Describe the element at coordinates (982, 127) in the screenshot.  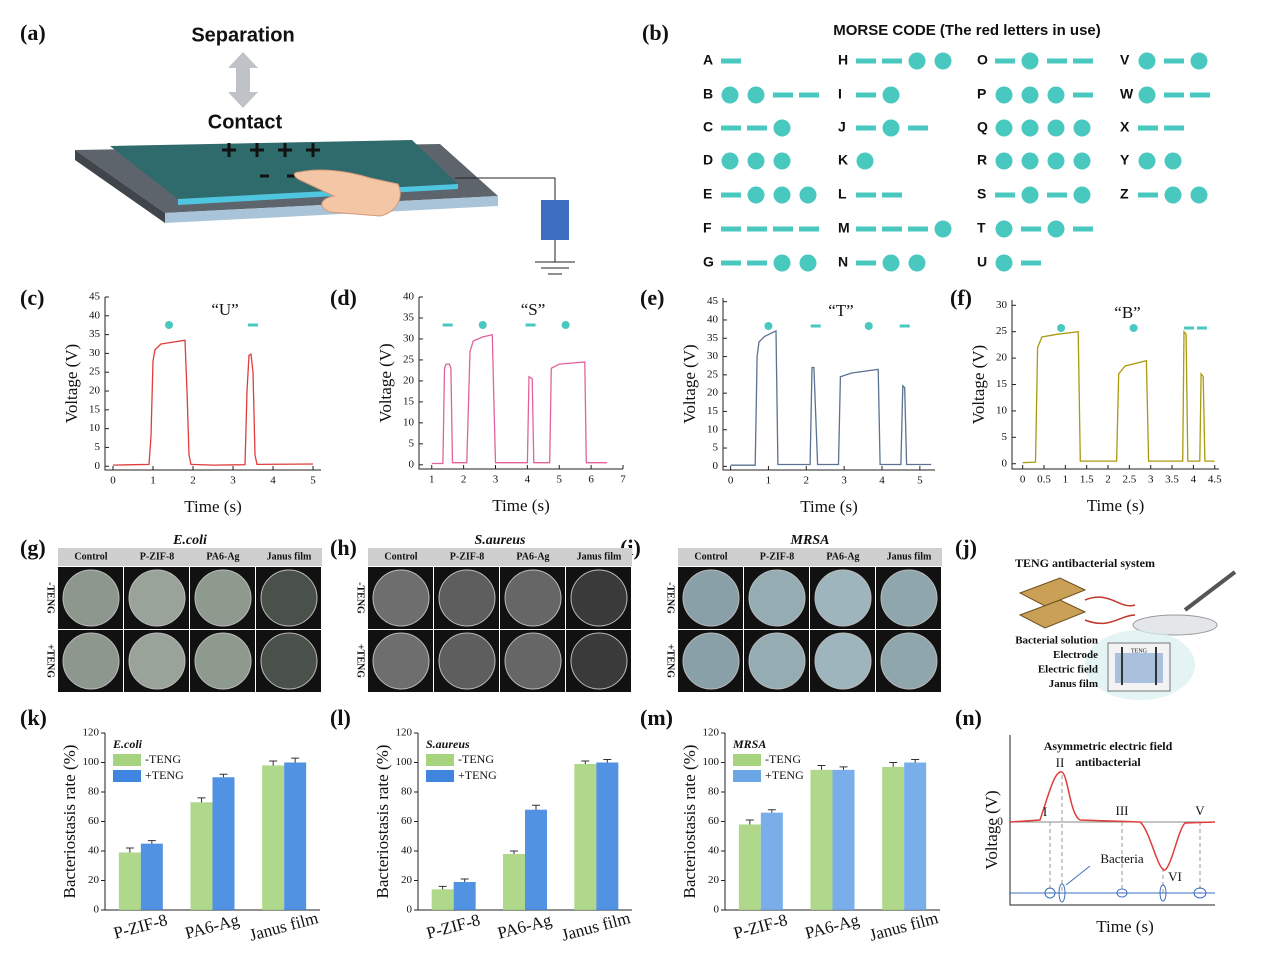
I see `morse-letter: Q` at that location.